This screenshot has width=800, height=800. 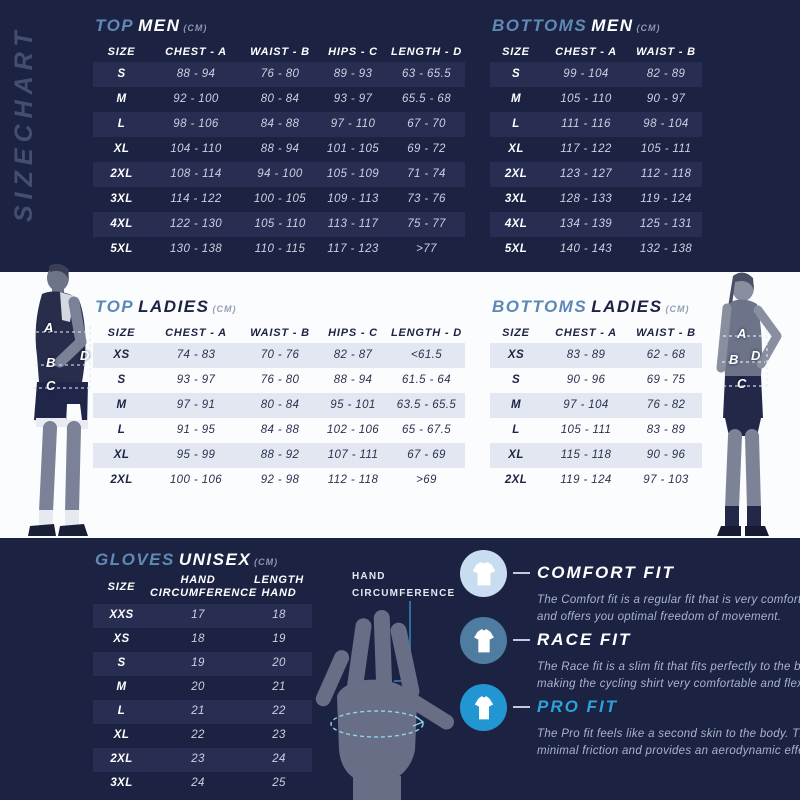 I want to click on cell-value: 115 - 118, so click(x=586, y=454).